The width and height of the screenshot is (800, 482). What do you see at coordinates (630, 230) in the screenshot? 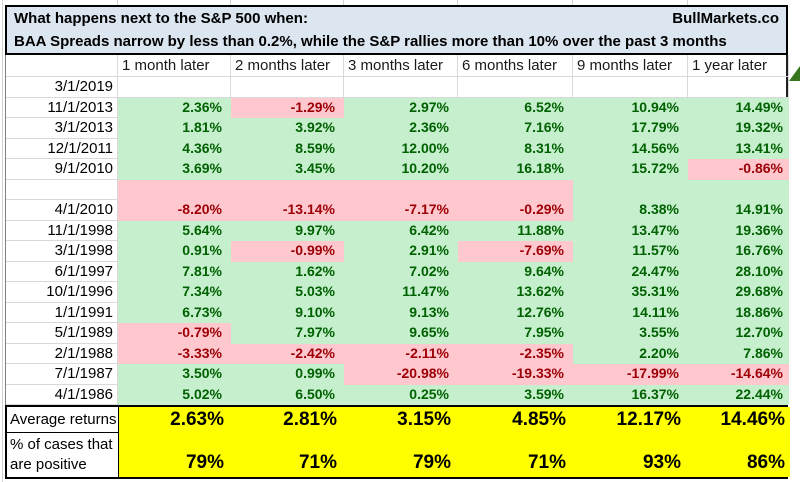
I see `return-cell: 13.47%` at bounding box center [630, 230].